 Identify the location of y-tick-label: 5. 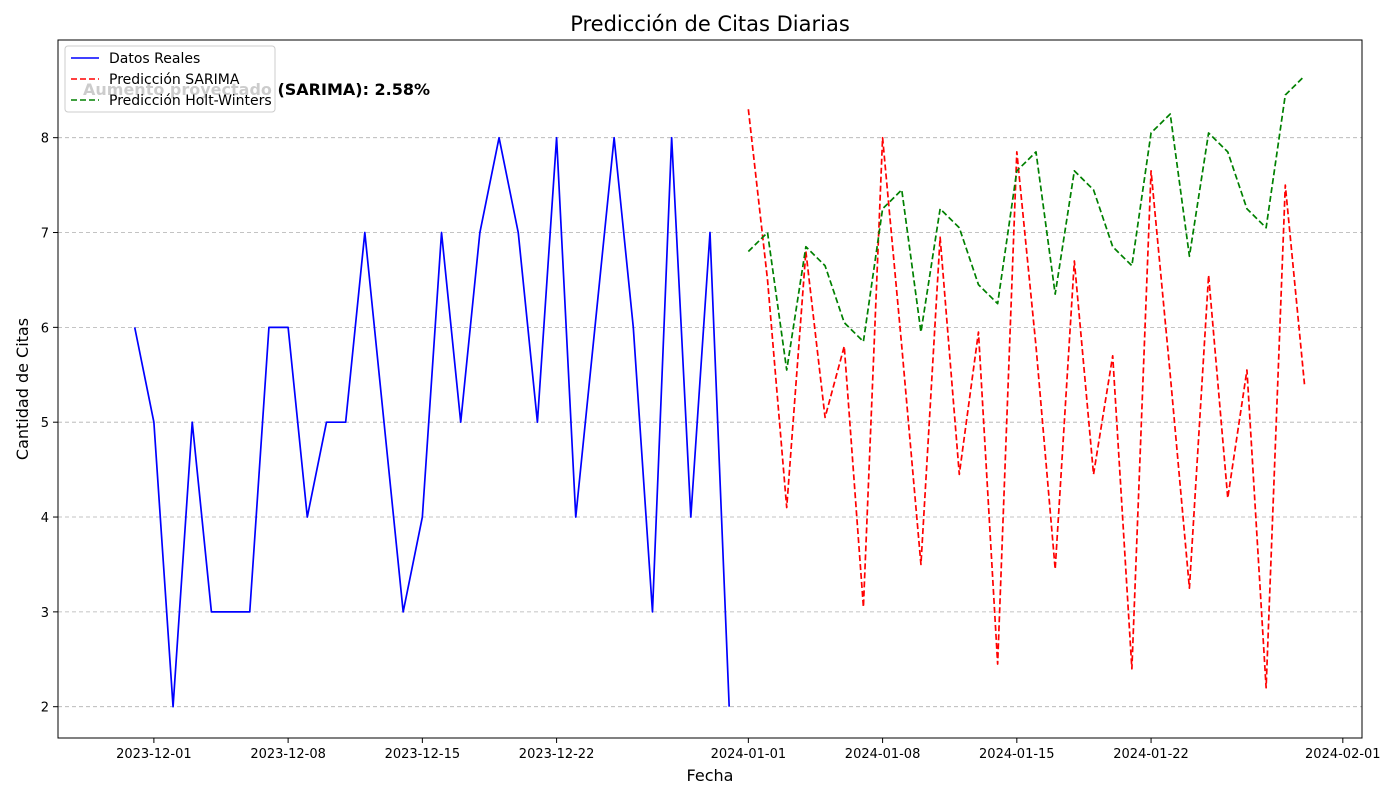
(45, 423).